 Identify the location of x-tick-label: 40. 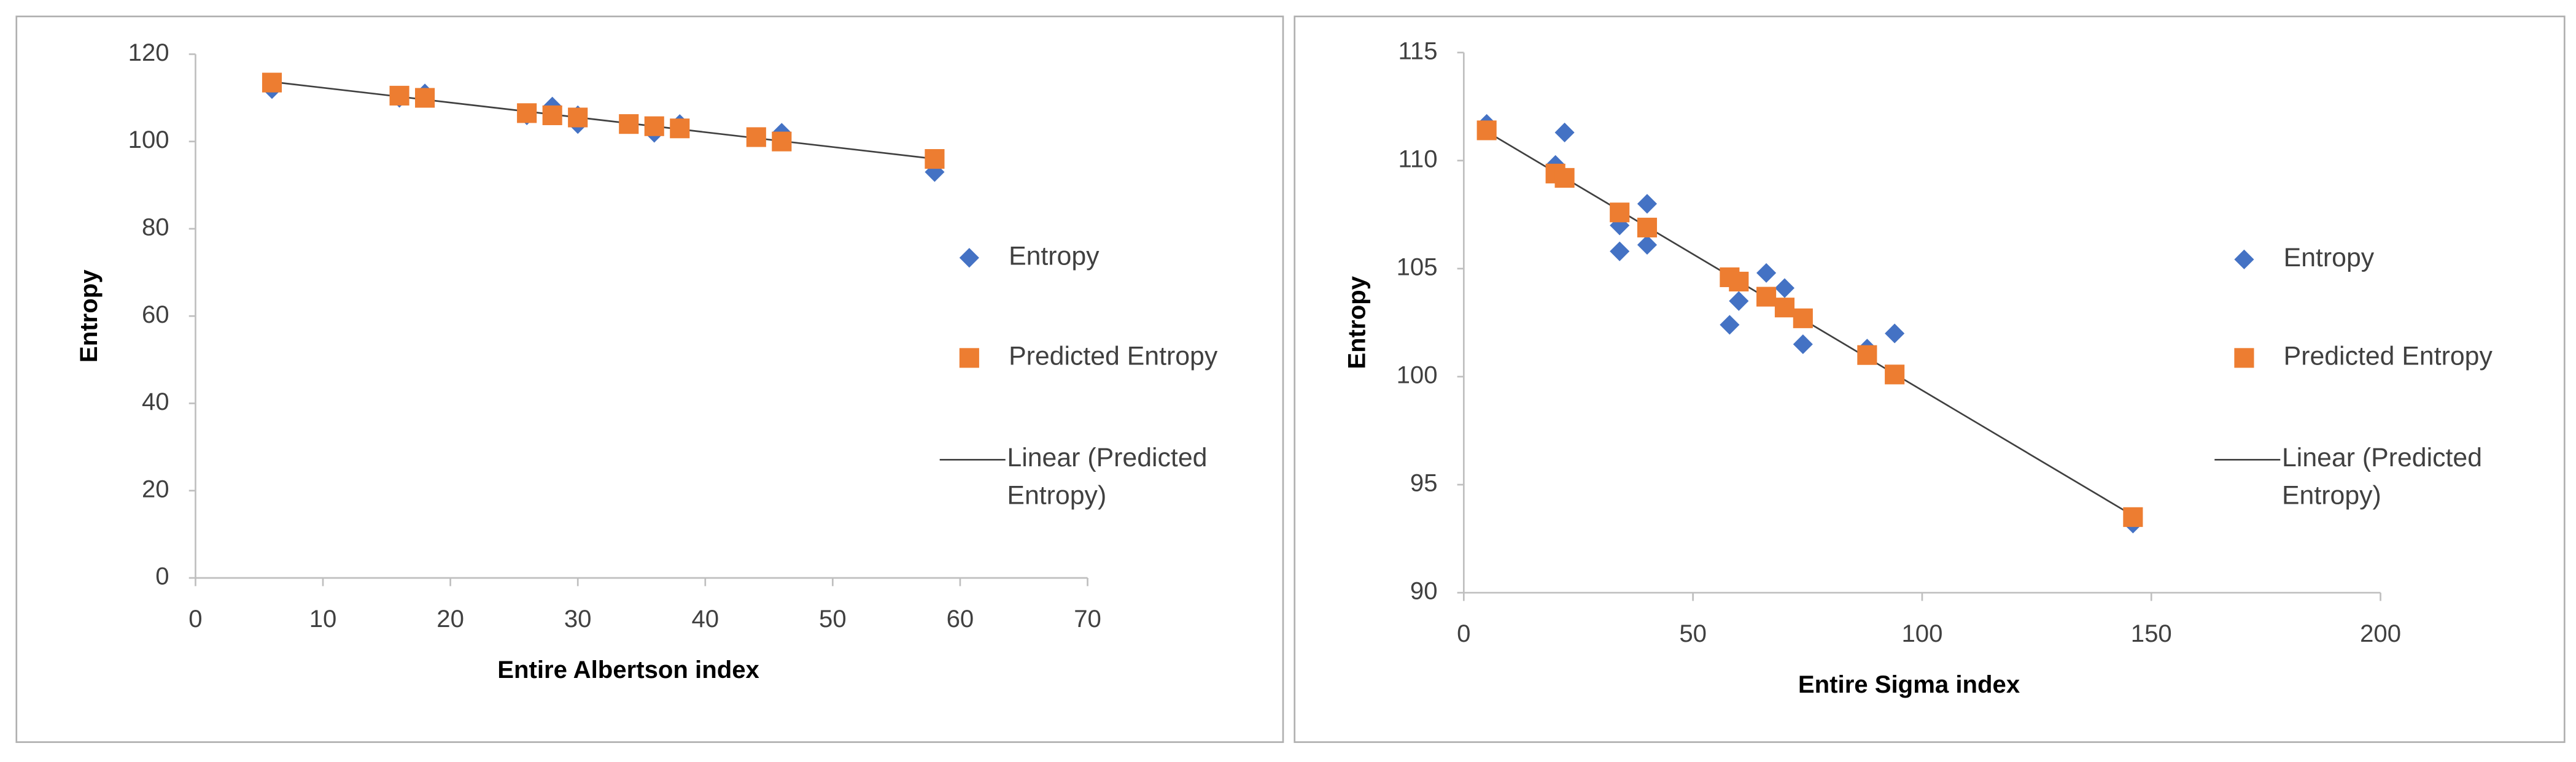
(705, 619).